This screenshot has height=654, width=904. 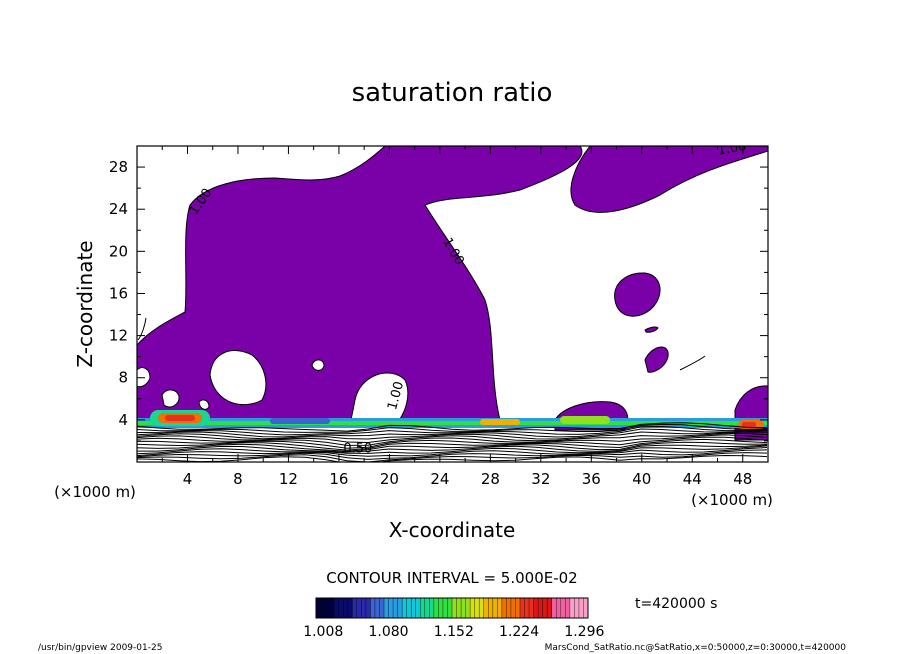 What do you see at coordinates (118, 336) in the screenshot?
I see `y-tick-label: 12` at bounding box center [118, 336].